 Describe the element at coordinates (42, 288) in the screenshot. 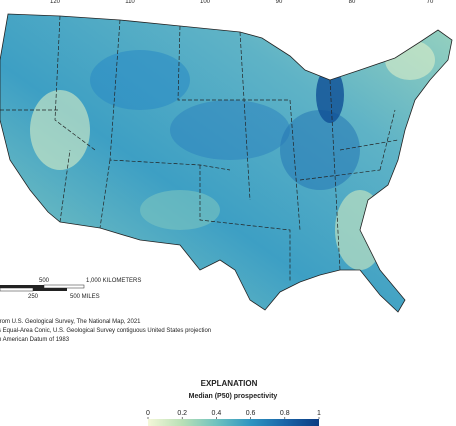

I see `scale-bar` at that location.